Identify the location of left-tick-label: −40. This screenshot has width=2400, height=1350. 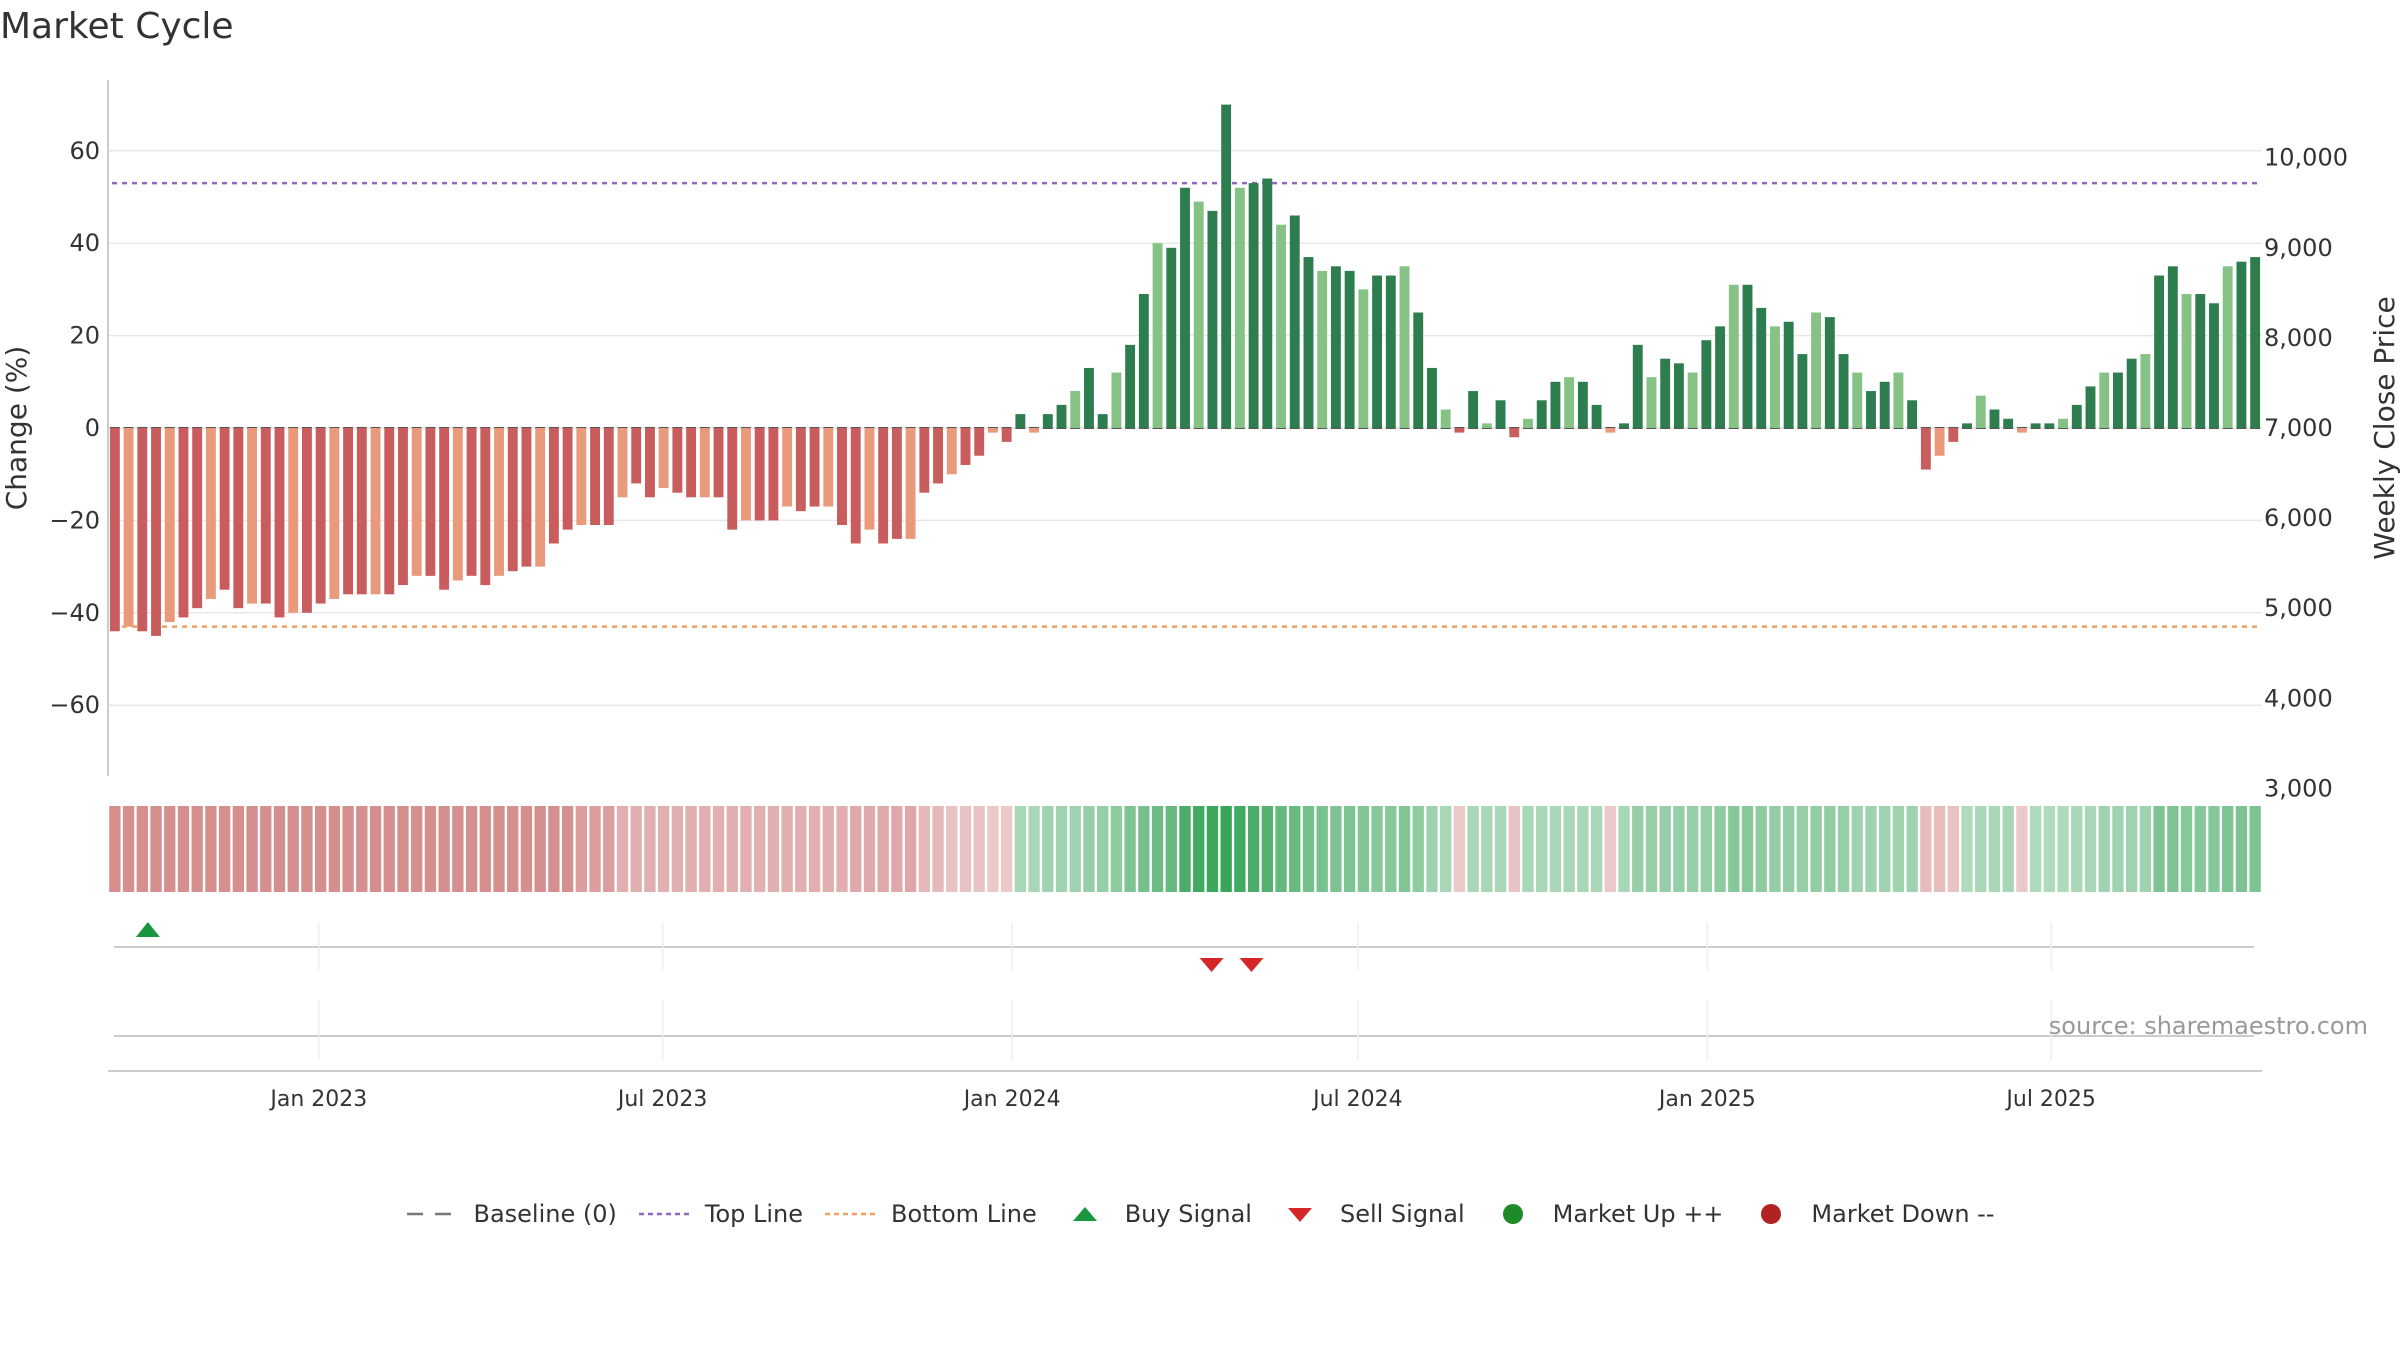
(74, 613).